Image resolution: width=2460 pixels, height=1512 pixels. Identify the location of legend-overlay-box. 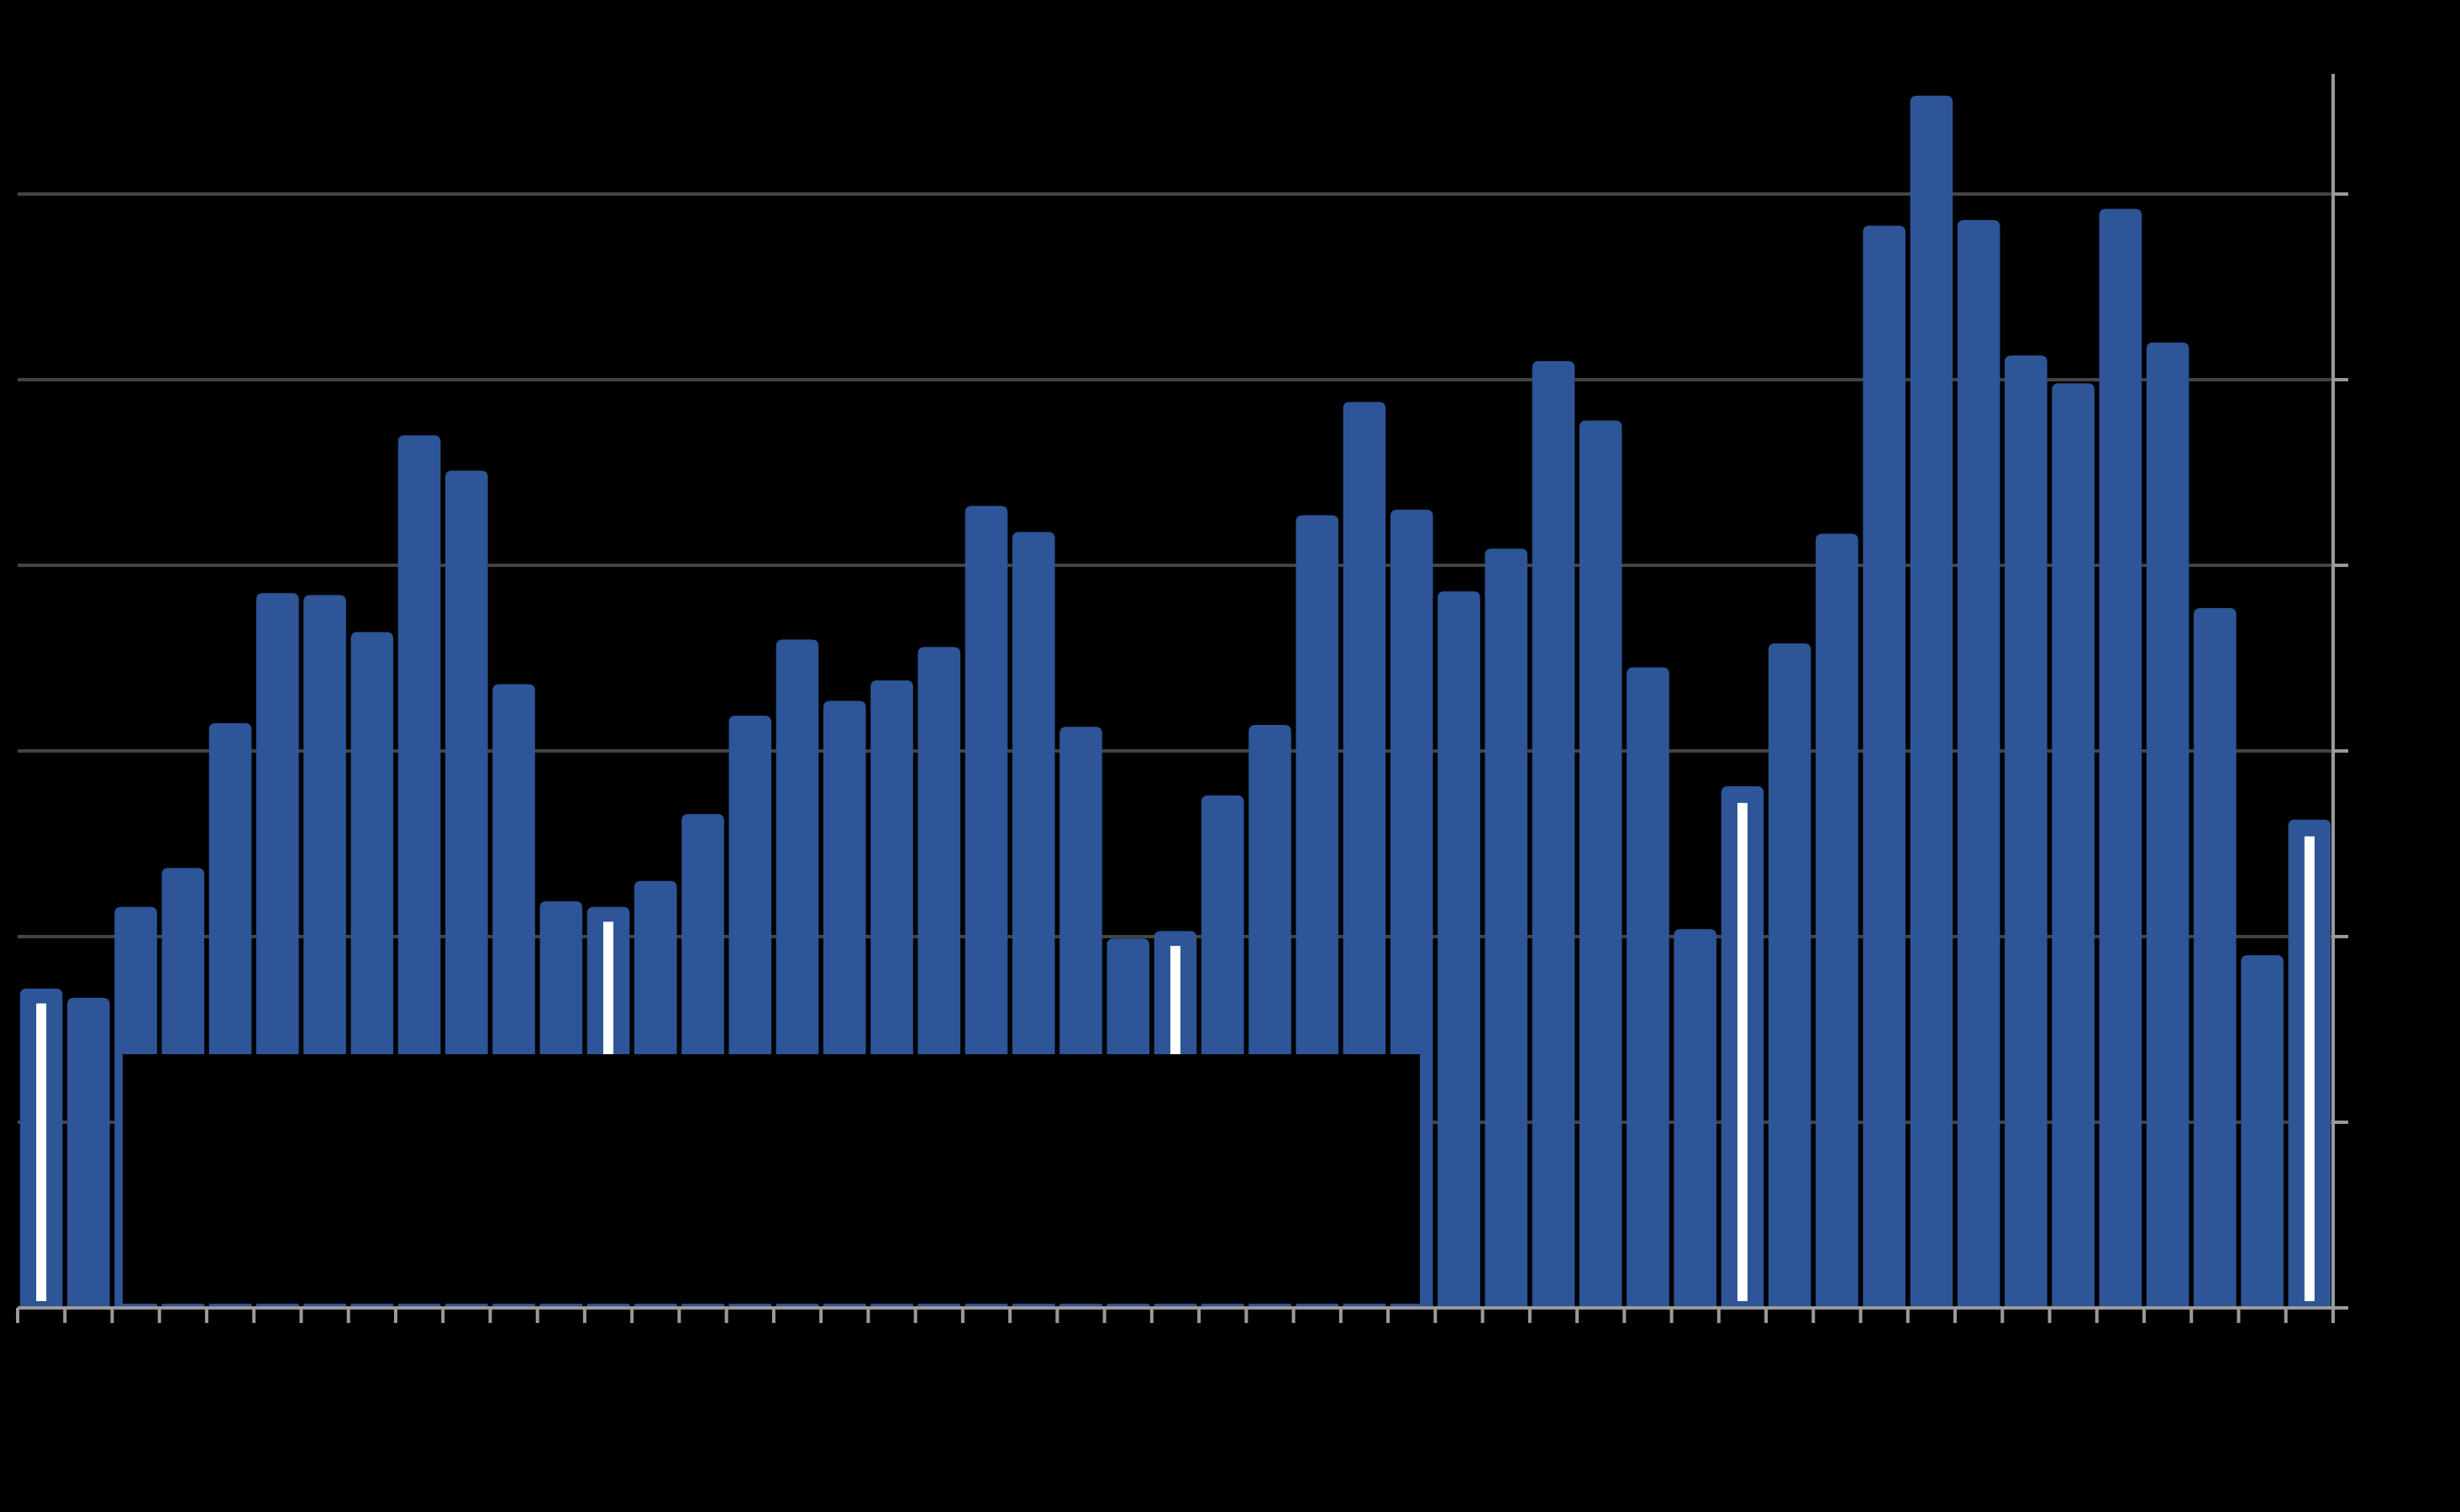
(771, 1179).